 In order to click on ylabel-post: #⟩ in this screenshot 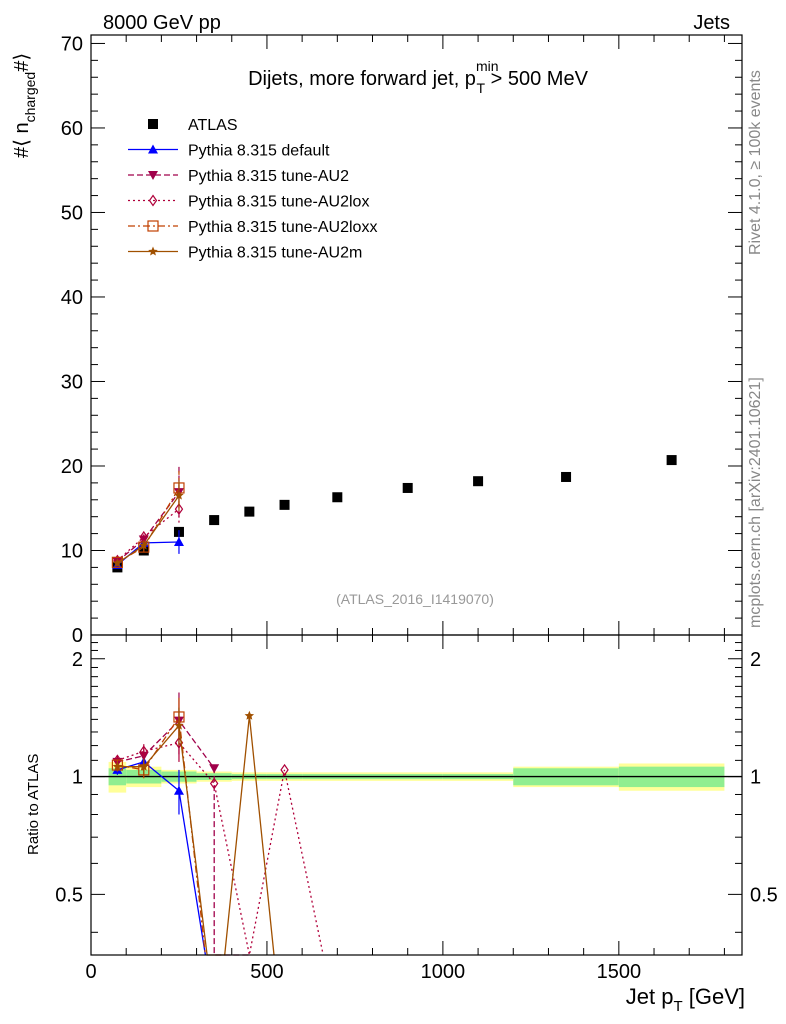, I will do `click(22, 62)`.